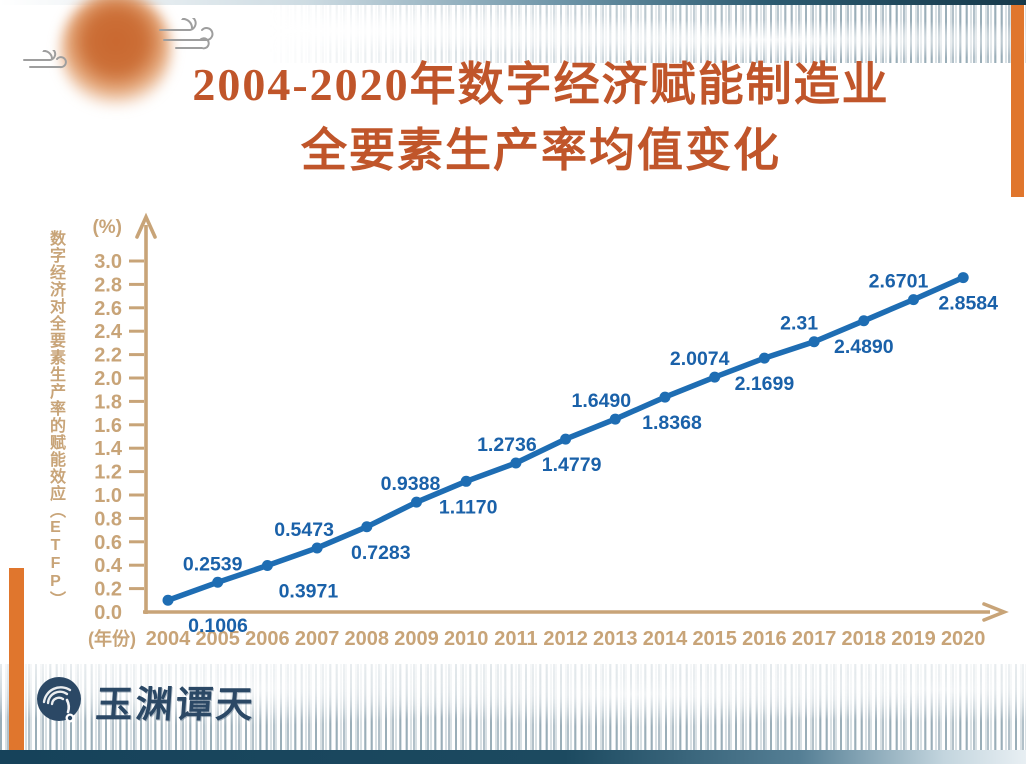 This screenshot has width=1026, height=764. I want to click on y-tick-label: 1.4, so click(108, 449).